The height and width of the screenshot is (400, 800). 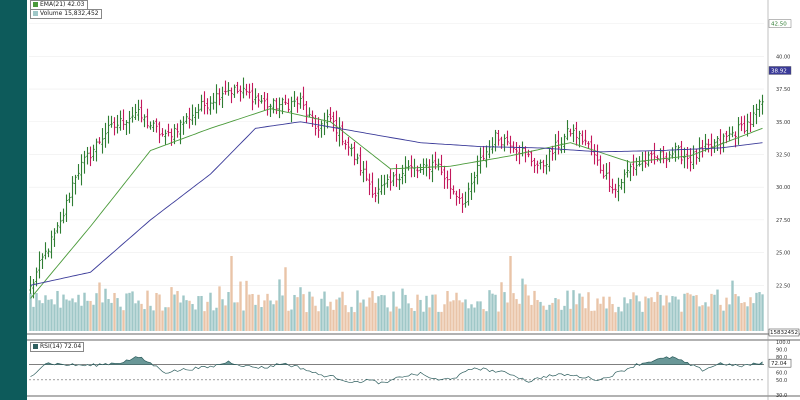 What do you see at coordinates (396, 360) in the screenshot?
I see `rsi-overbought-fill` at bounding box center [396, 360].